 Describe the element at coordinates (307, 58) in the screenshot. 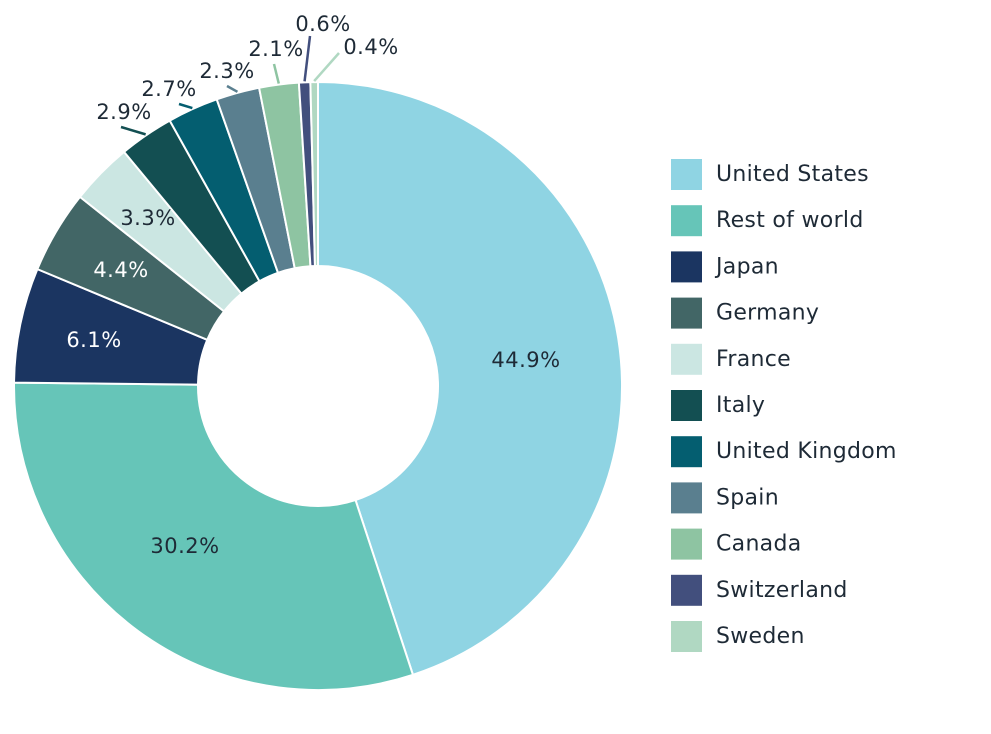

I see `leader-line-switzerland` at that location.